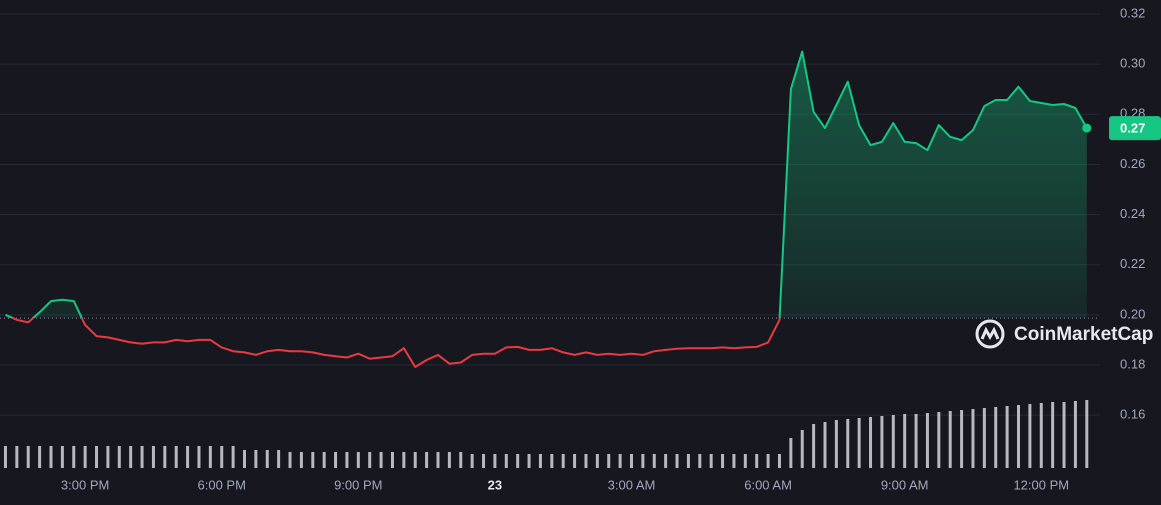  What do you see at coordinates (1132, 363) in the screenshot?
I see `y-tick-label: 0.18` at bounding box center [1132, 363].